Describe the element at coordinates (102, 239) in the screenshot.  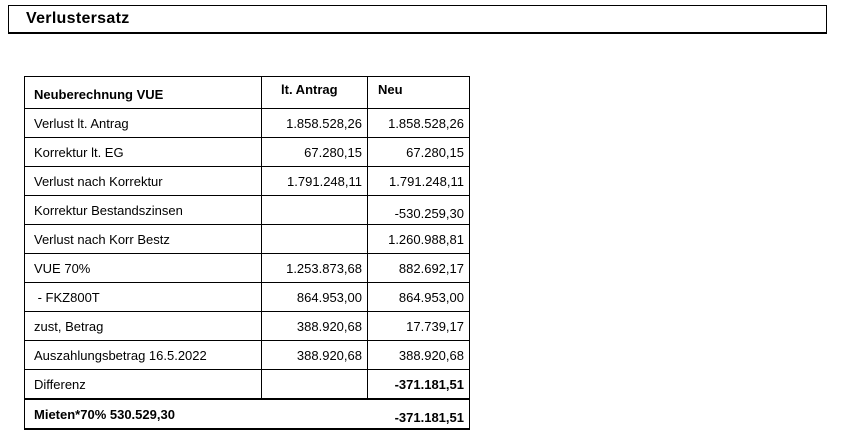
I see `row-label: Verlust nach Korr Bestz` at that location.